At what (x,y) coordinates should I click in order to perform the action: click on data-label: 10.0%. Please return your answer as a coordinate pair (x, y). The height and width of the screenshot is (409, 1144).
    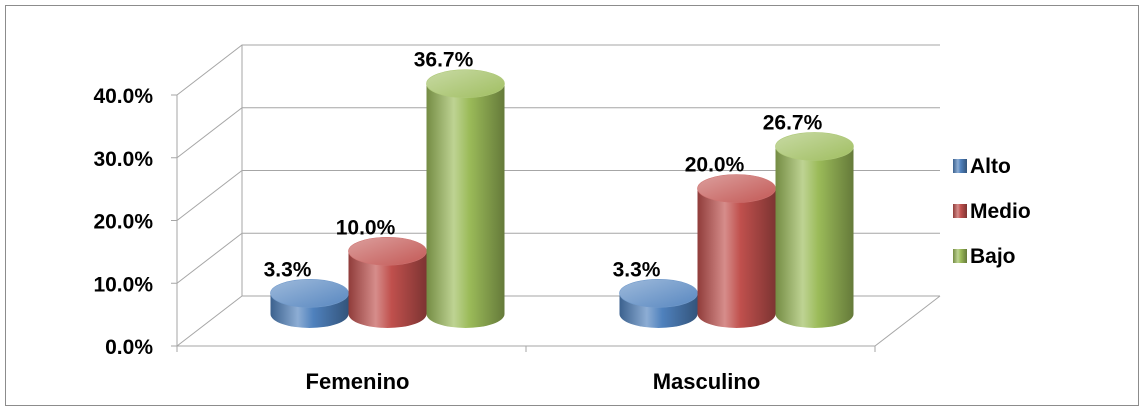
    Looking at the image, I should click on (366, 227).